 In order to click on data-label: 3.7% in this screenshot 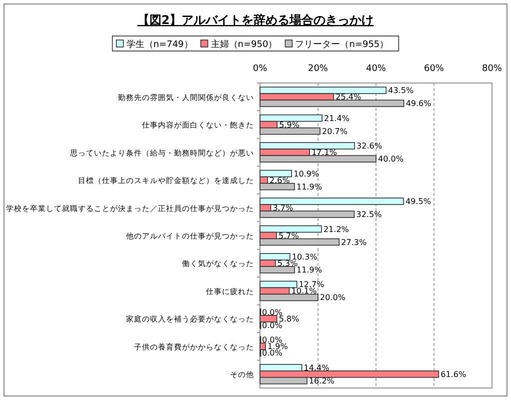, I will do `click(283, 208)`.